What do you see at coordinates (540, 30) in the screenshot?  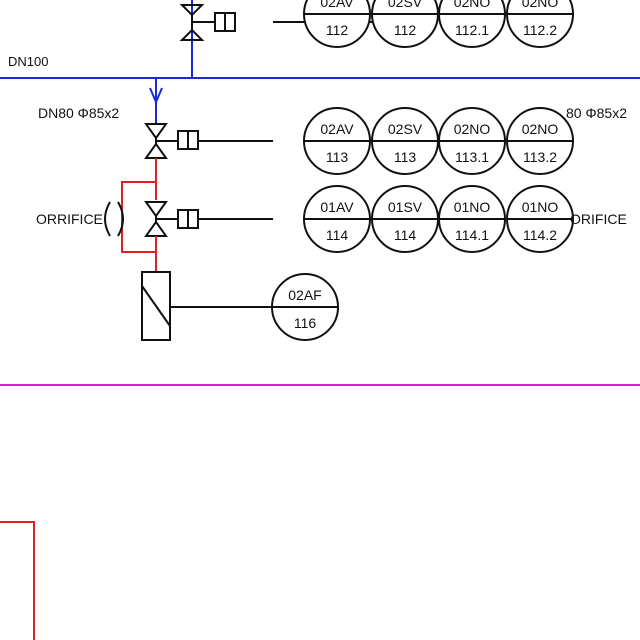 I see `instrument-number: 112.2` at bounding box center [540, 30].